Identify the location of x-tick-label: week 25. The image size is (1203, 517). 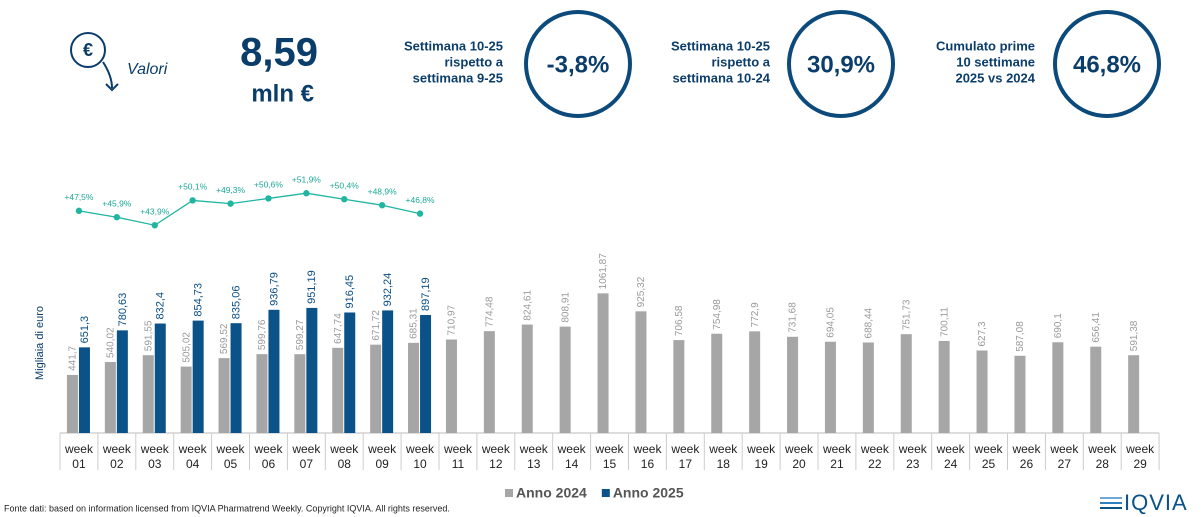
(989, 456).